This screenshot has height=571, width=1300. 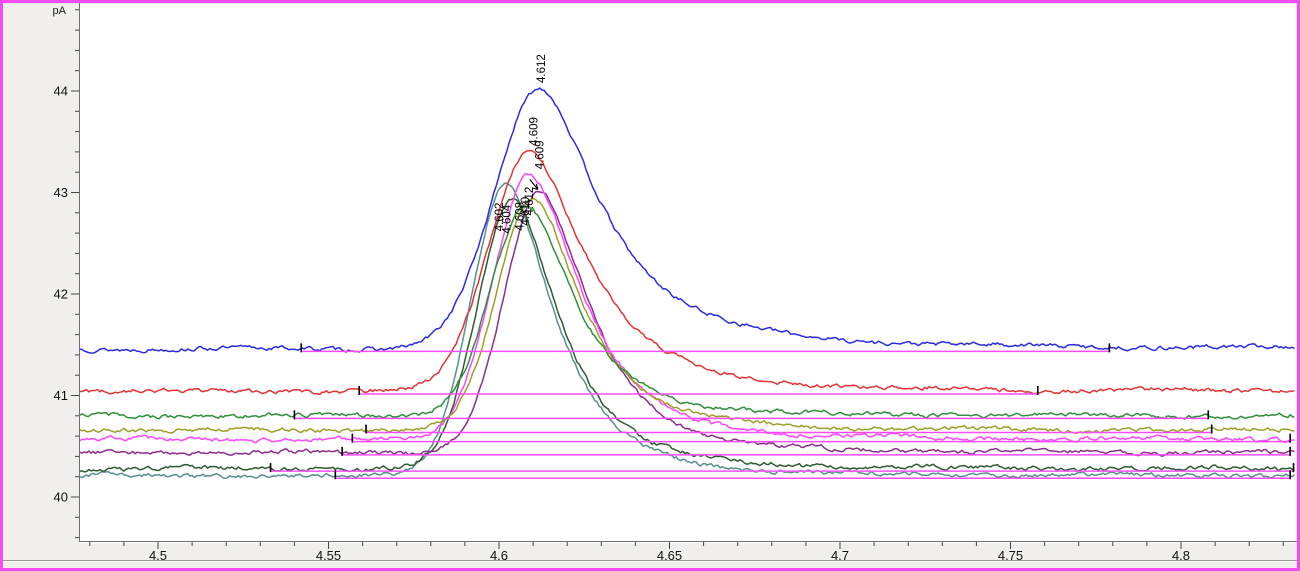 I want to click on integration-start-marker-signal-6-purple, so click(x=342, y=451).